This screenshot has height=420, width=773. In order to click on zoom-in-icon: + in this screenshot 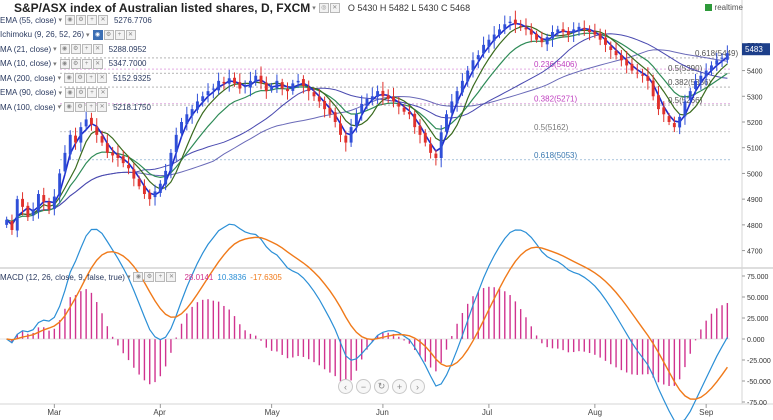, I will do `click(399, 386)`.